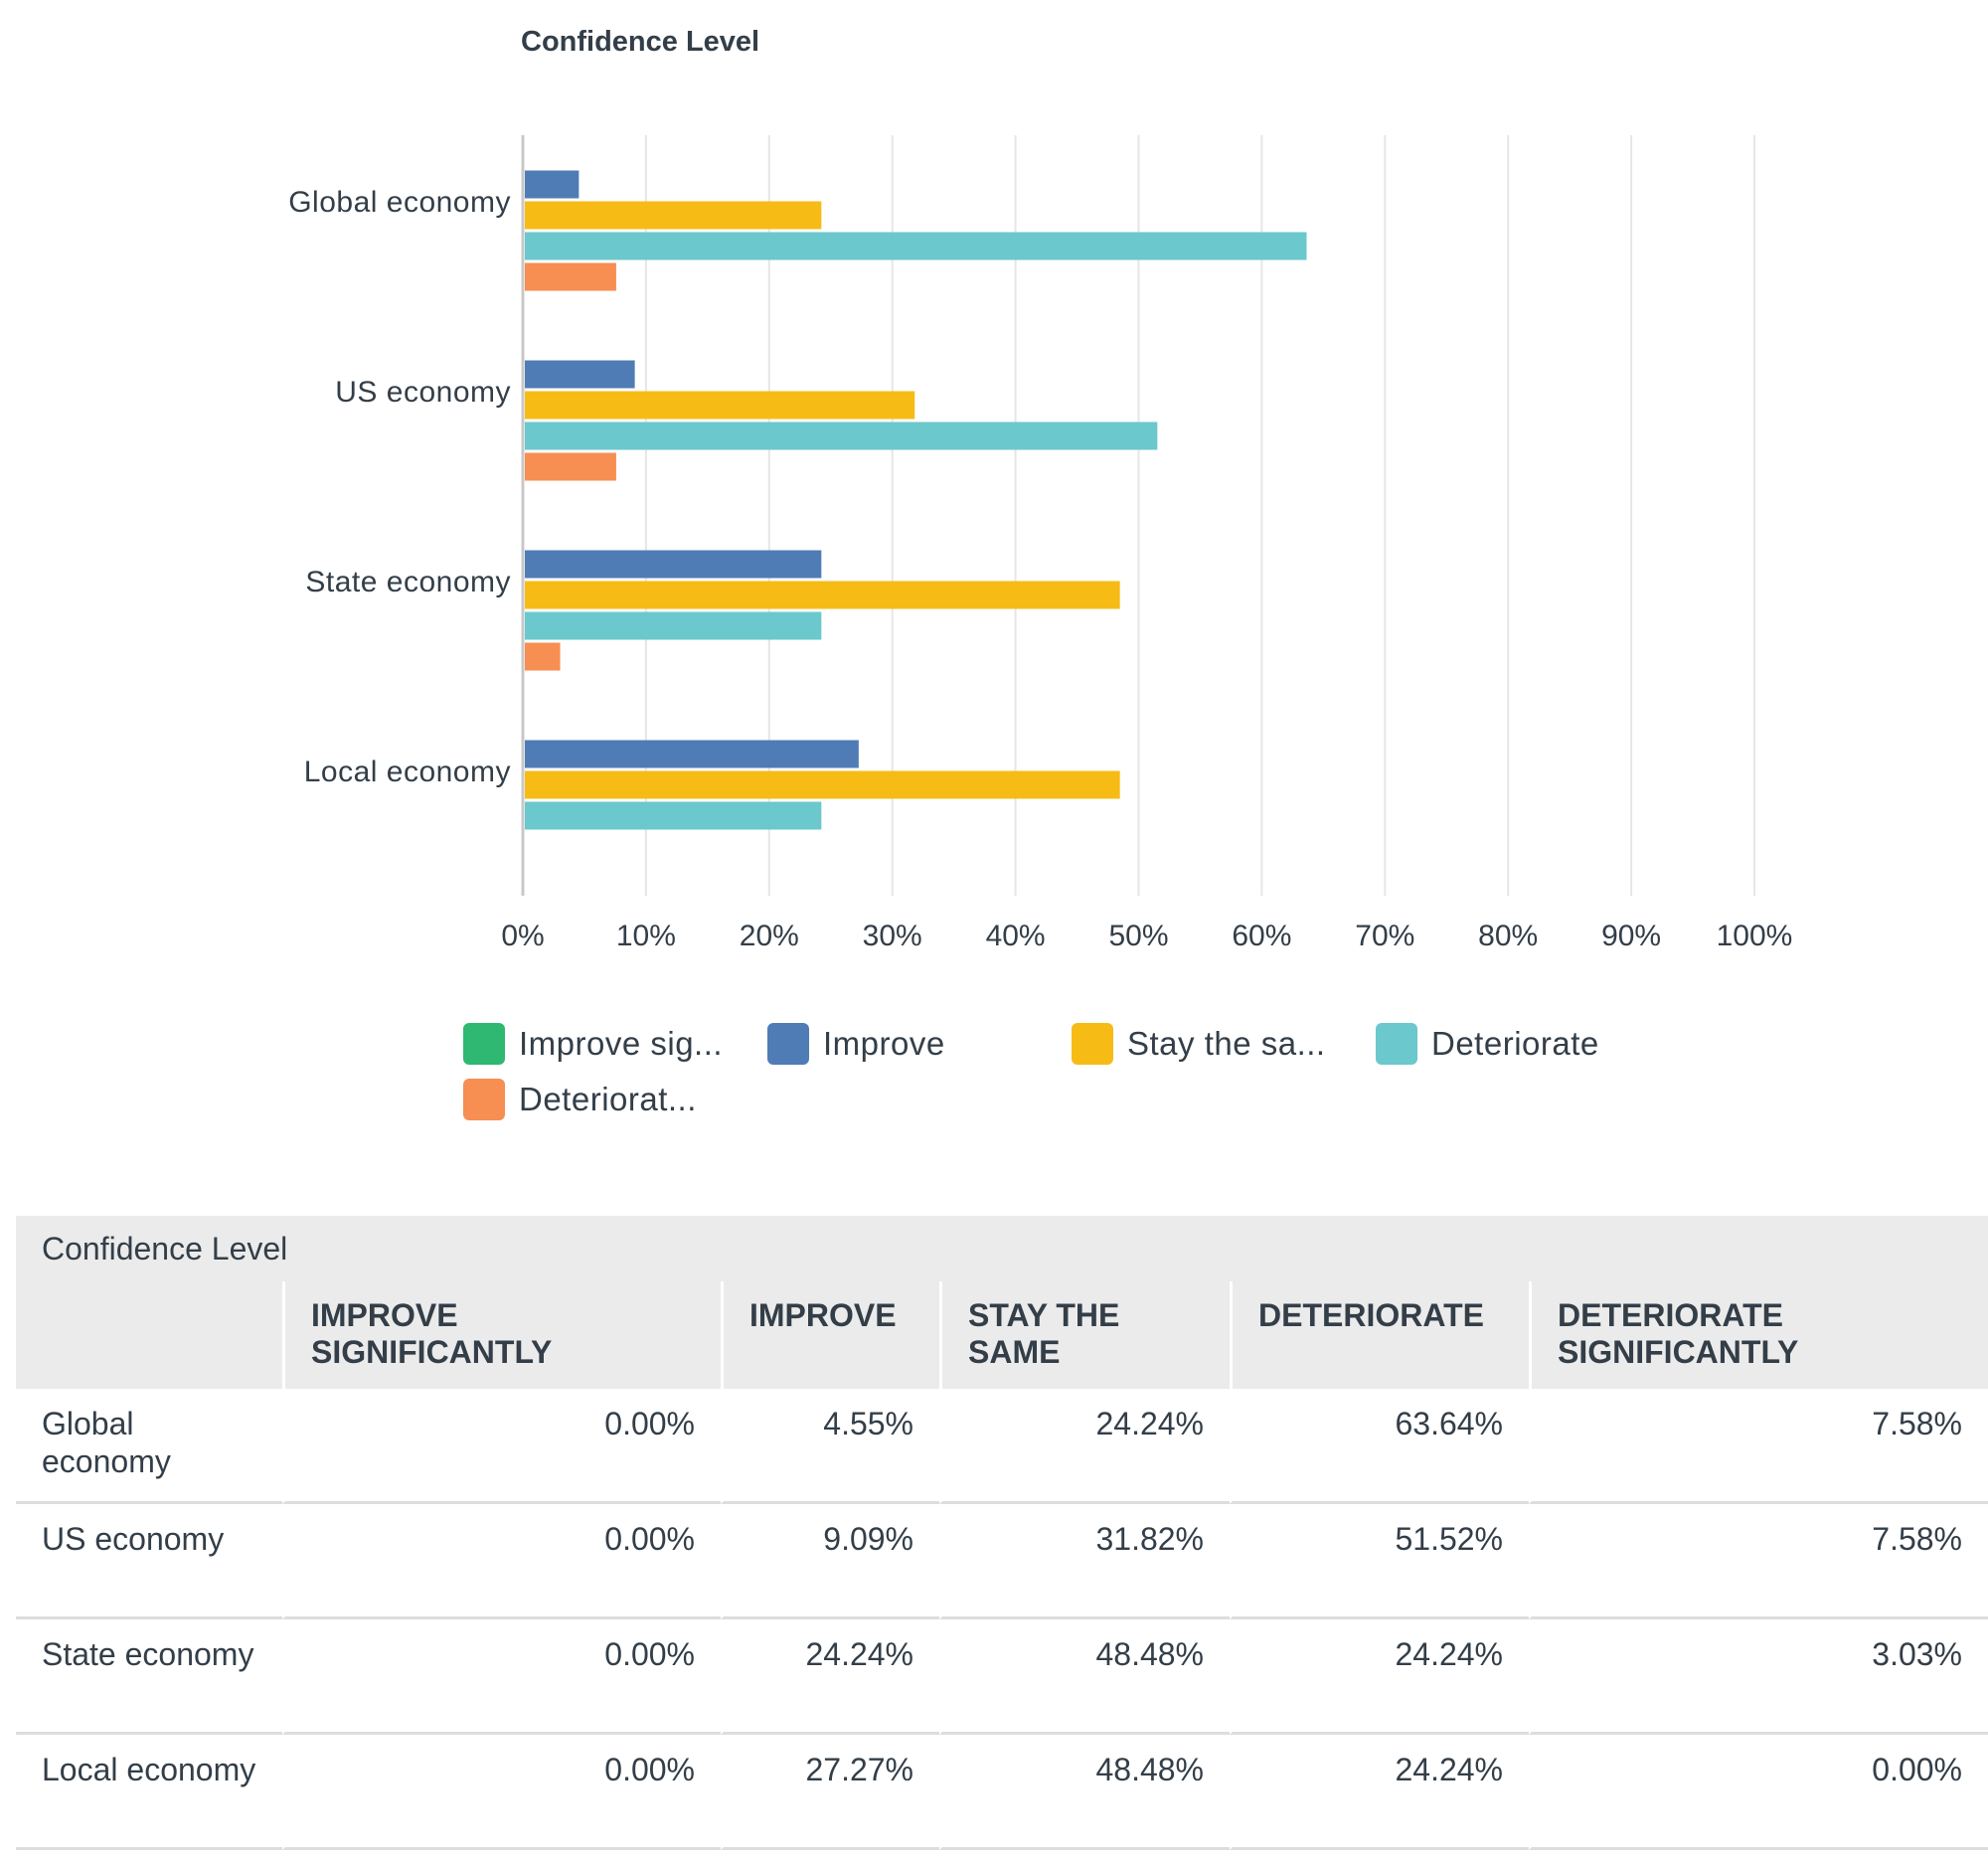 The image size is (1988, 1860). Describe the element at coordinates (640, 42) in the screenshot. I see `chart-title: Confidence Level` at that location.